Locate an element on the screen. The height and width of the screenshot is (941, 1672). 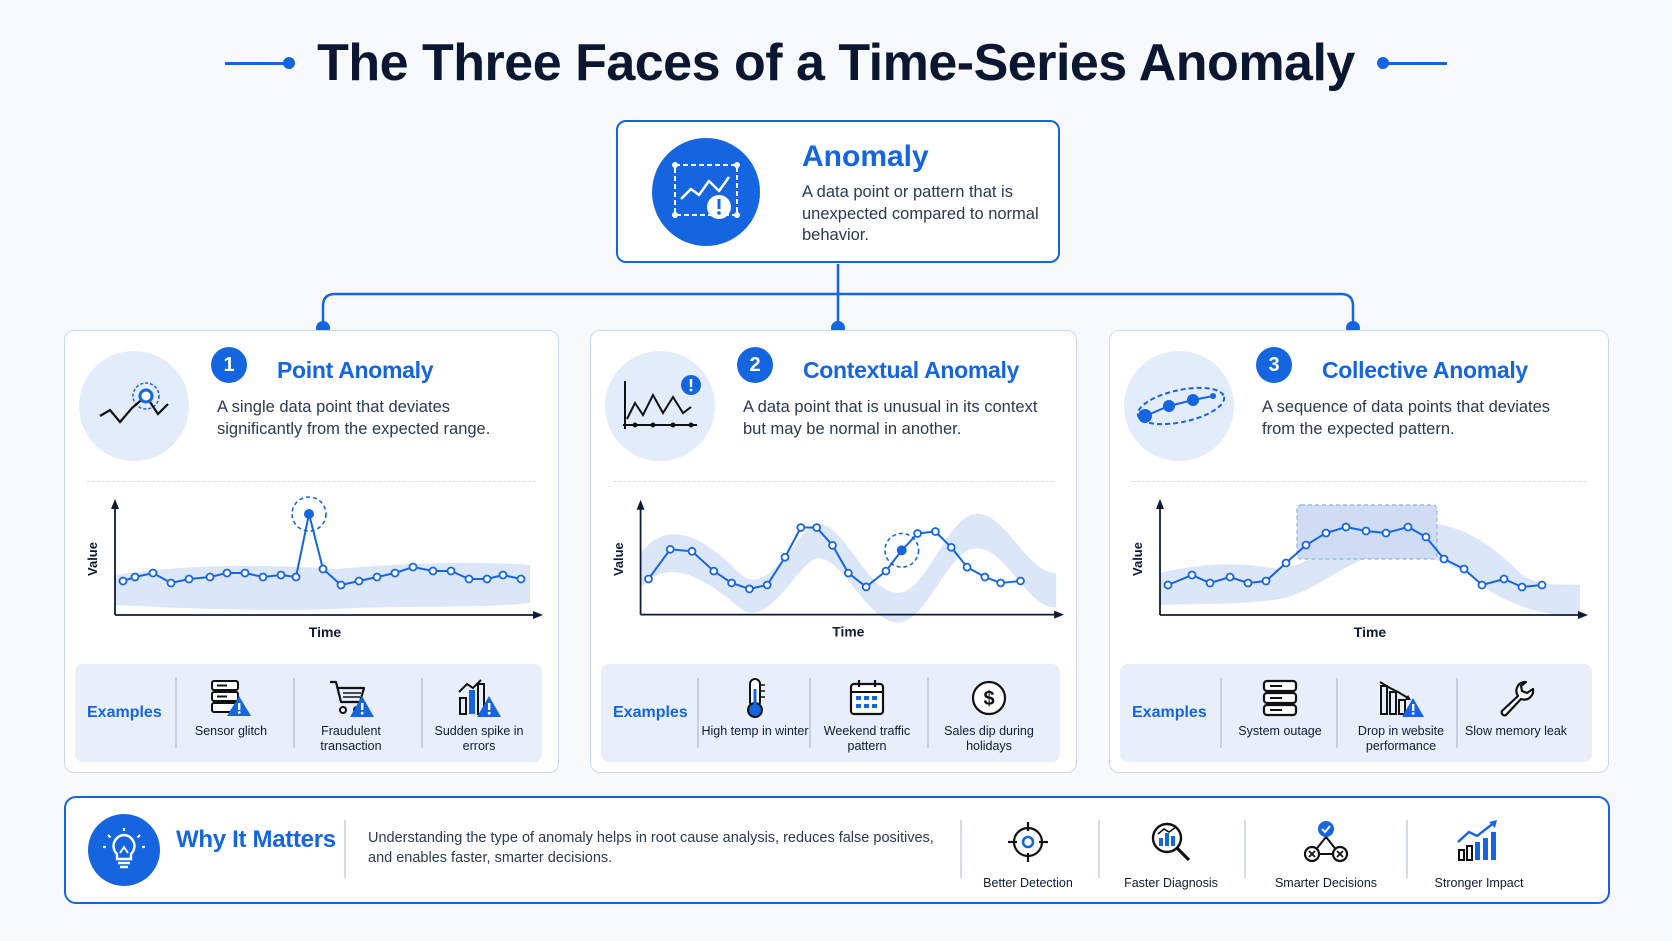
example-memory-leak: Slow memory leak is located at coordinates (1516, 707).